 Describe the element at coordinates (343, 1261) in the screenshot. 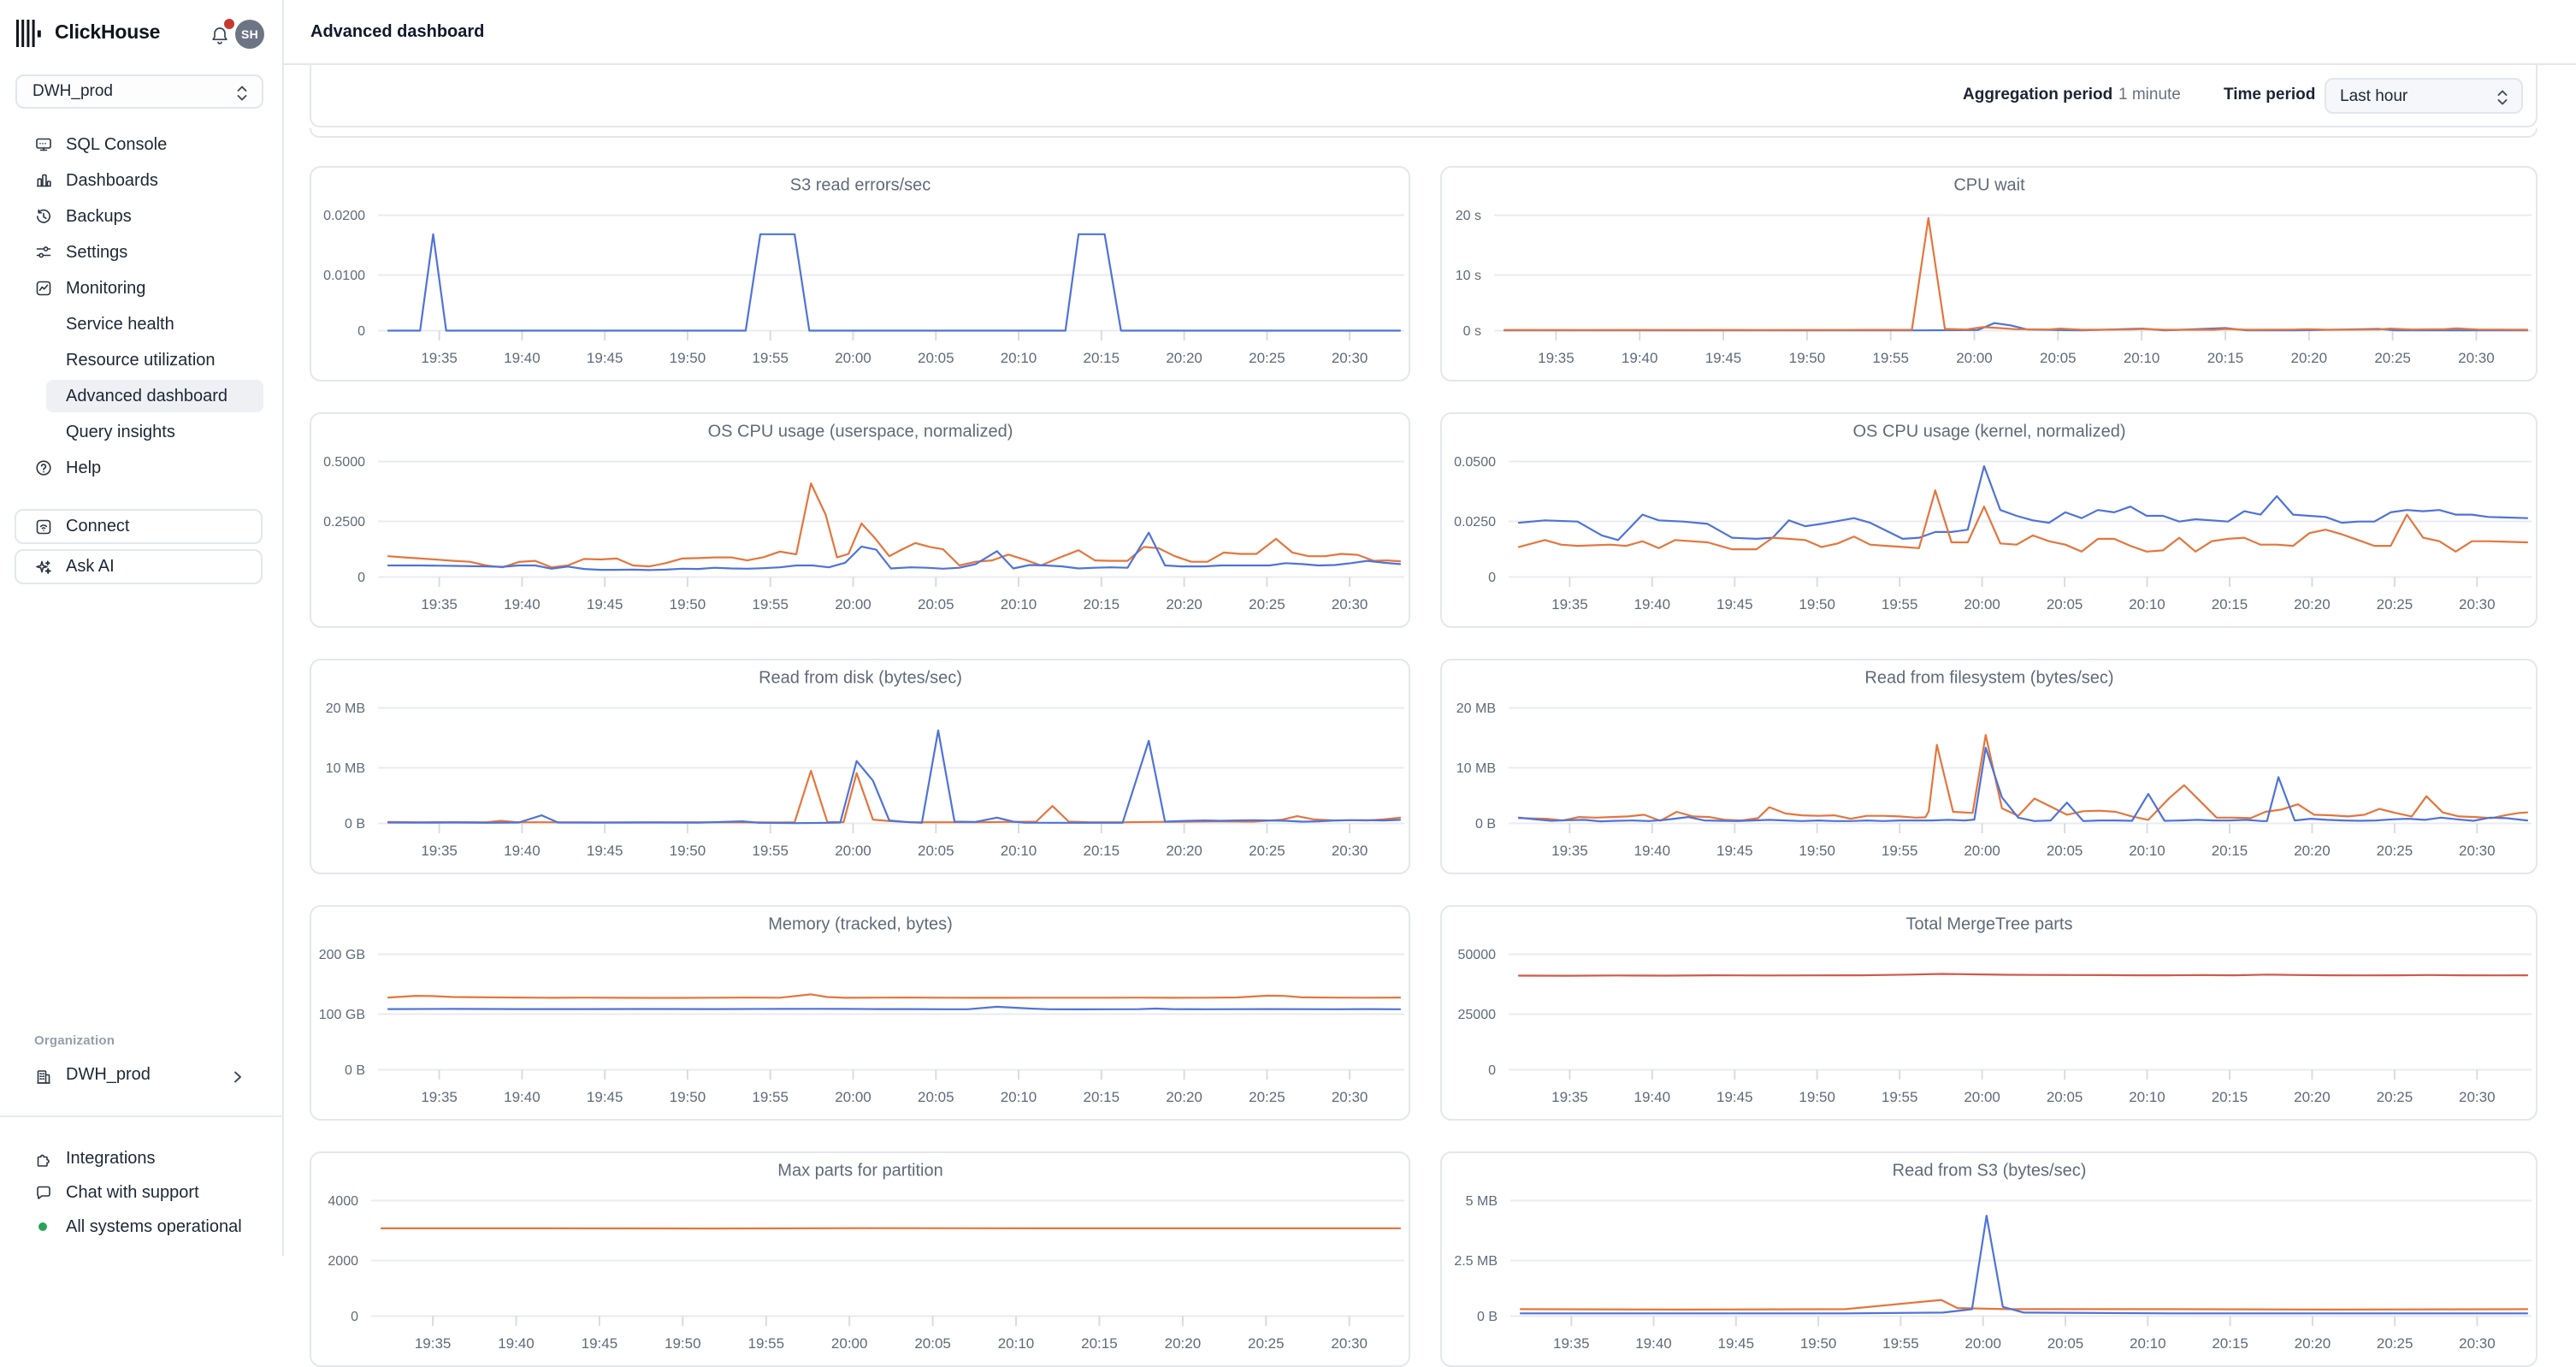

I see `svg-text: 2000` at that location.